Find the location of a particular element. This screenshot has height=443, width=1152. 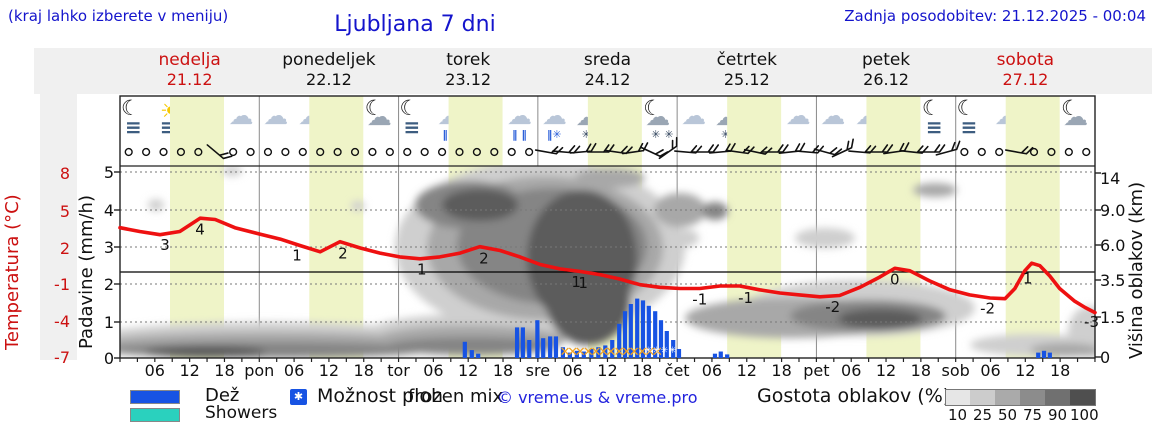

page-title: Ljubljana 7 dni is located at coordinates (415, 24).